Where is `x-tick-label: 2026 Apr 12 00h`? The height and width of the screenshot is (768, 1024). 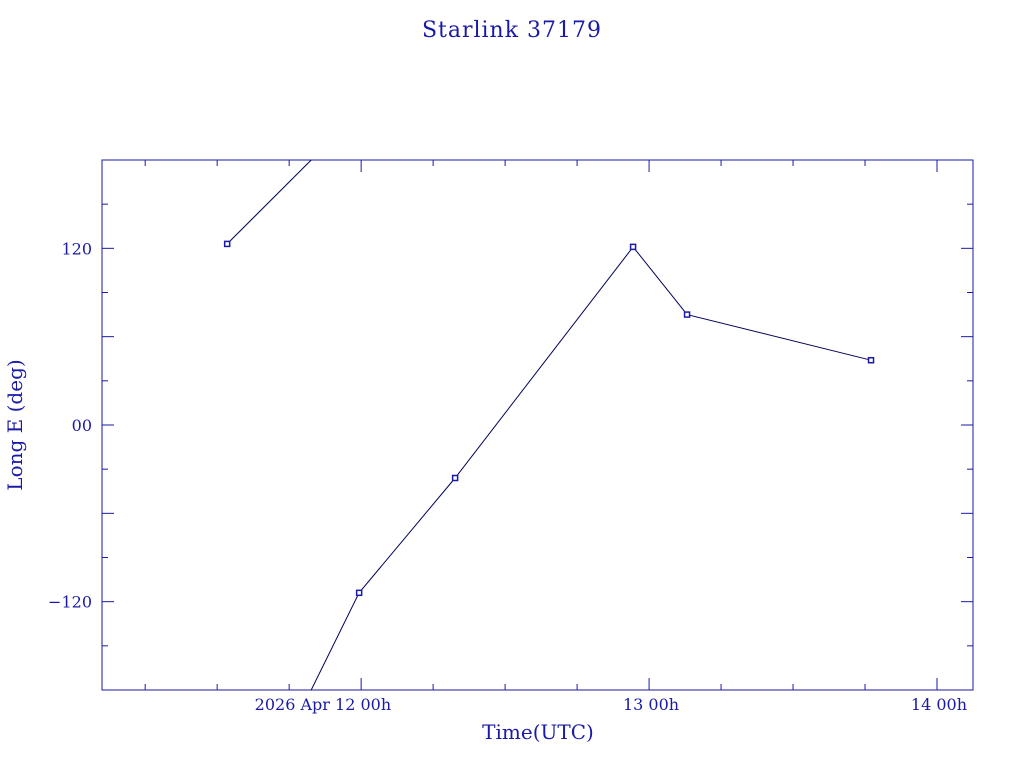 x-tick-label: 2026 Apr 12 00h is located at coordinates (323, 704).